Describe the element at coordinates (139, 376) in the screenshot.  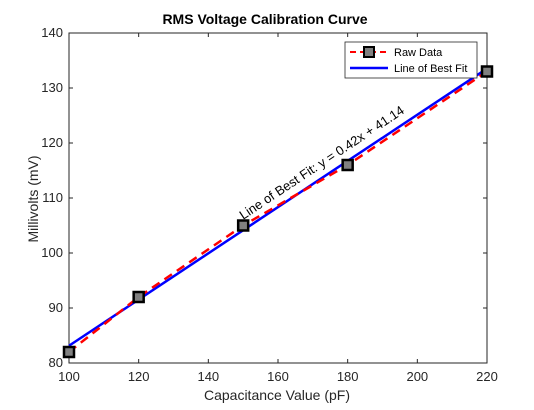
I see `x-tick-label: 120` at that location.